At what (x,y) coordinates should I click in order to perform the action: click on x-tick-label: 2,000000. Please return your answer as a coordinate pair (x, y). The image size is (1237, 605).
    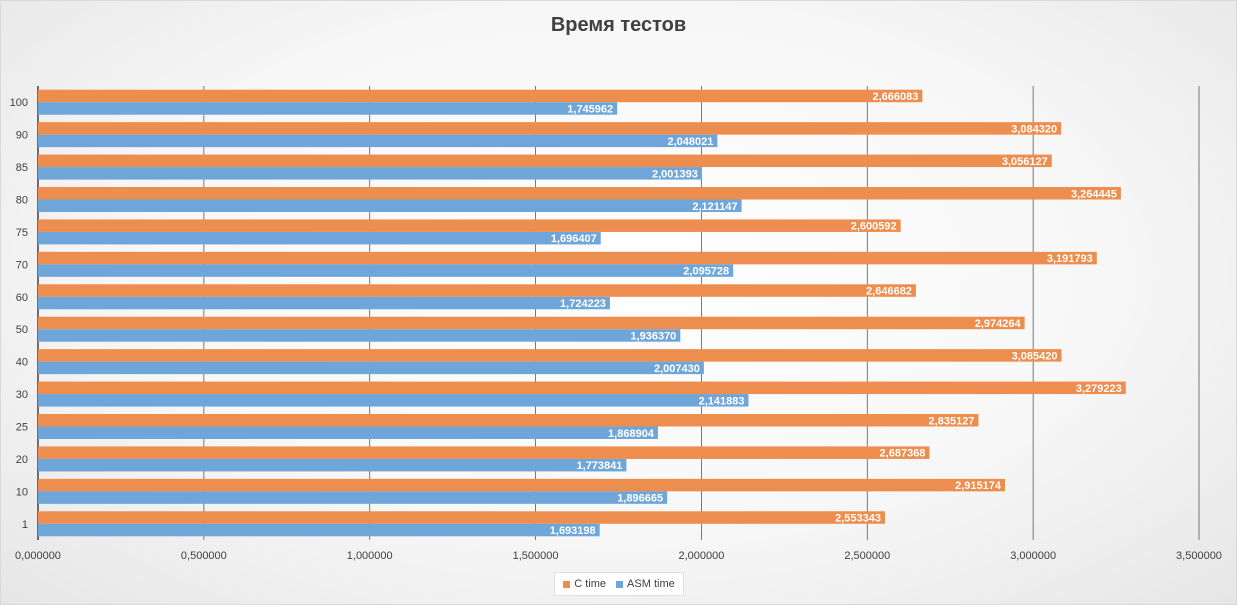
    Looking at the image, I should click on (701, 556).